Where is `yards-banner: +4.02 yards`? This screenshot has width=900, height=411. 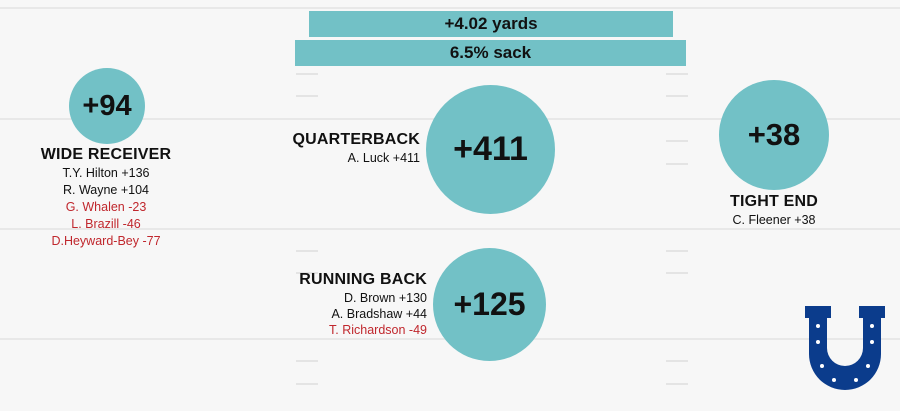
yards-banner: +4.02 yards is located at coordinates (491, 24).